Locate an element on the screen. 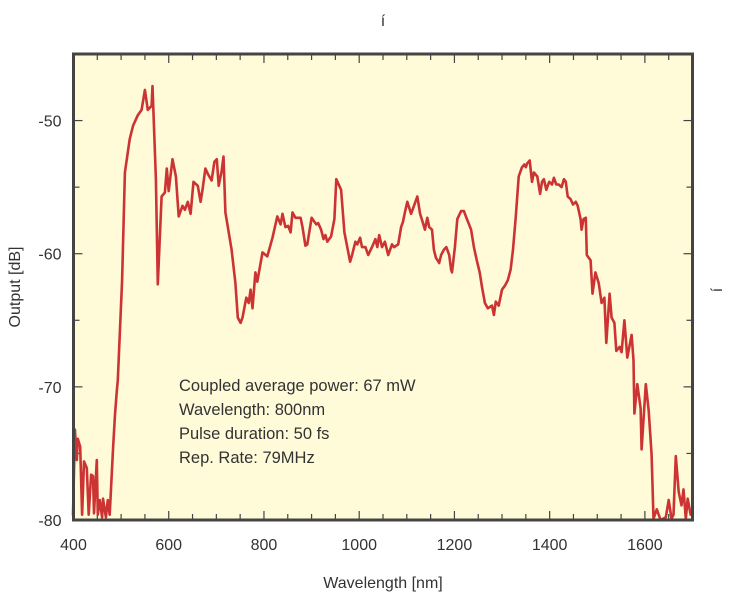  x-tick-label: 600 is located at coordinates (168, 545).